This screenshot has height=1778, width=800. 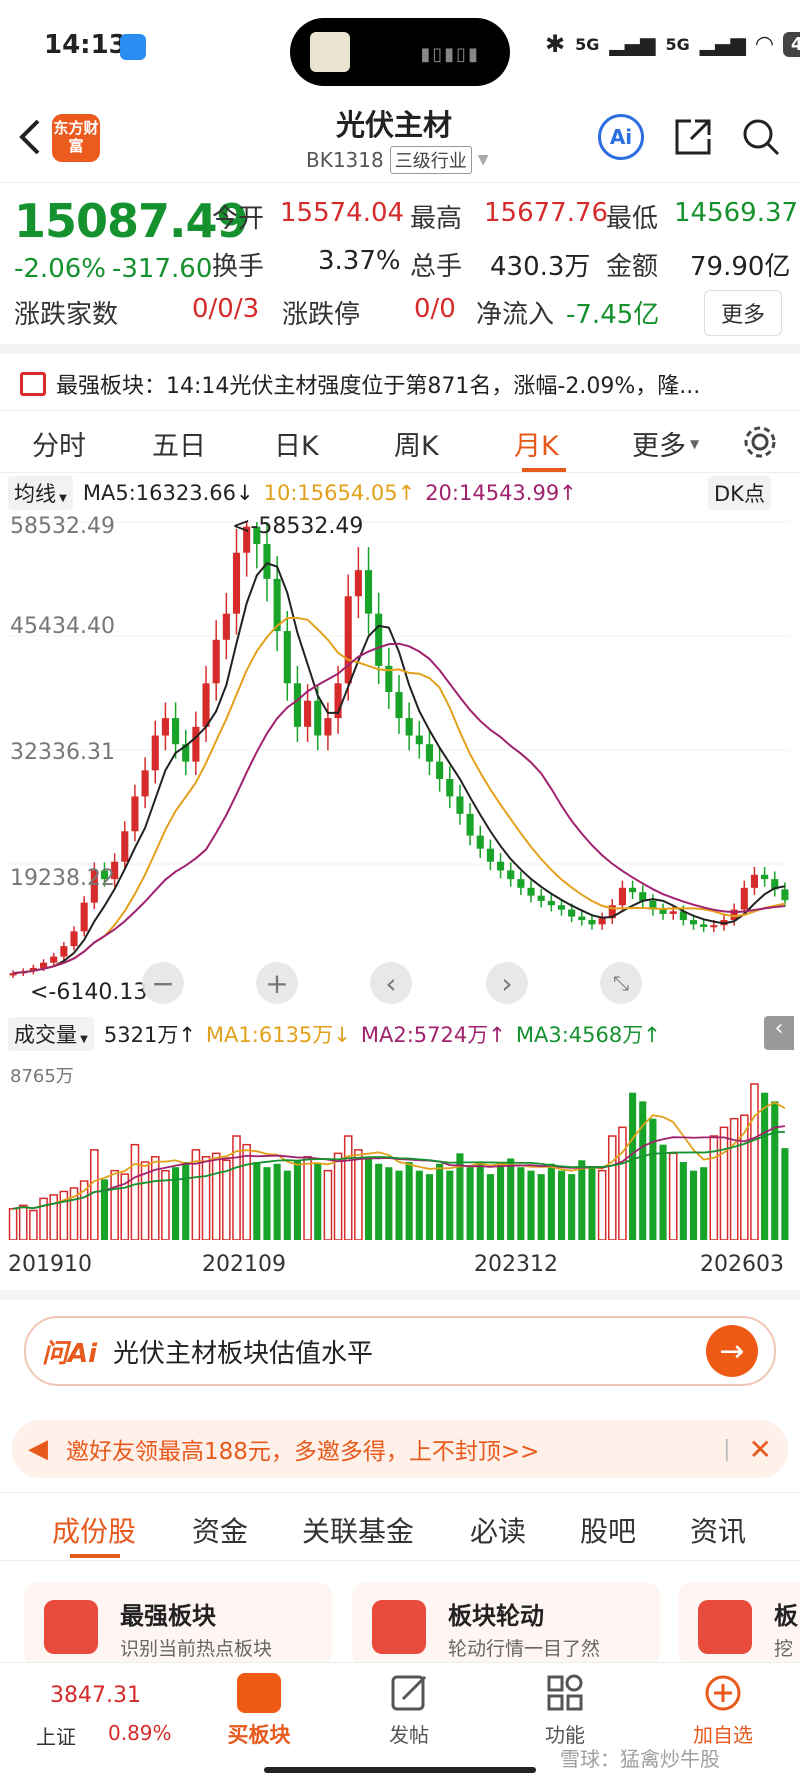 What do you see at coordinates (409, 1693) in the screenshot?
I see `edit-icon` at bounding box center [409, 1693].